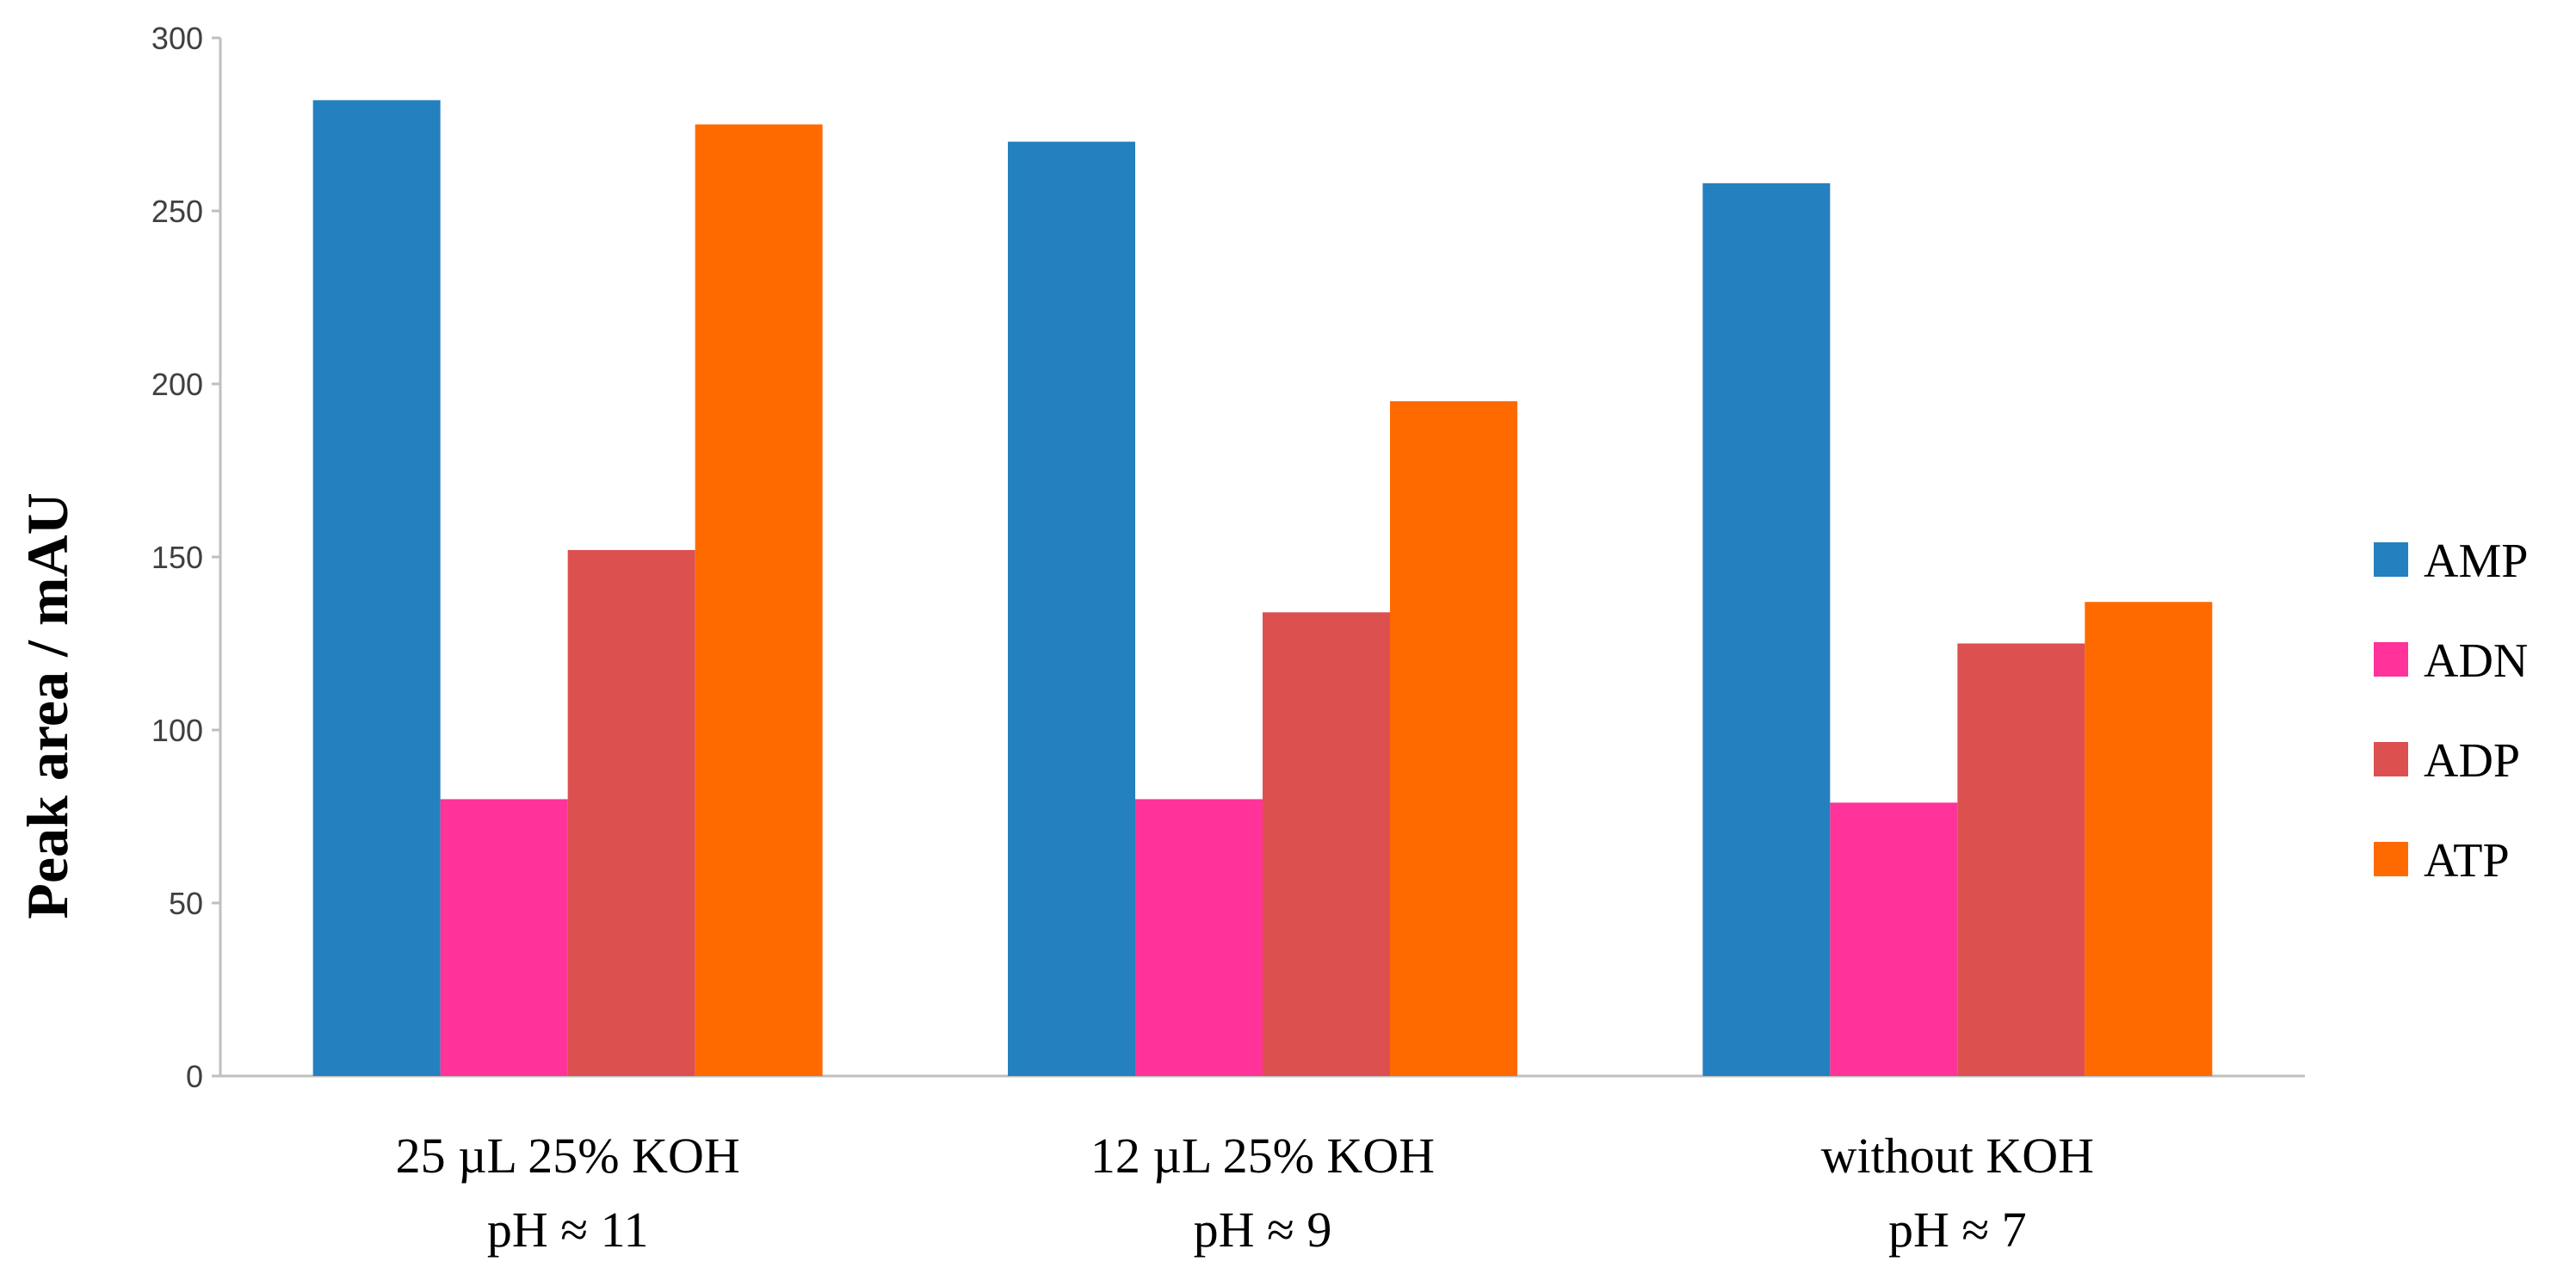 The image size is (2576, 1274). Describe the element at coordinates (194, 1076) in the screenshot. I see `y-tick-label: 0` at that location.